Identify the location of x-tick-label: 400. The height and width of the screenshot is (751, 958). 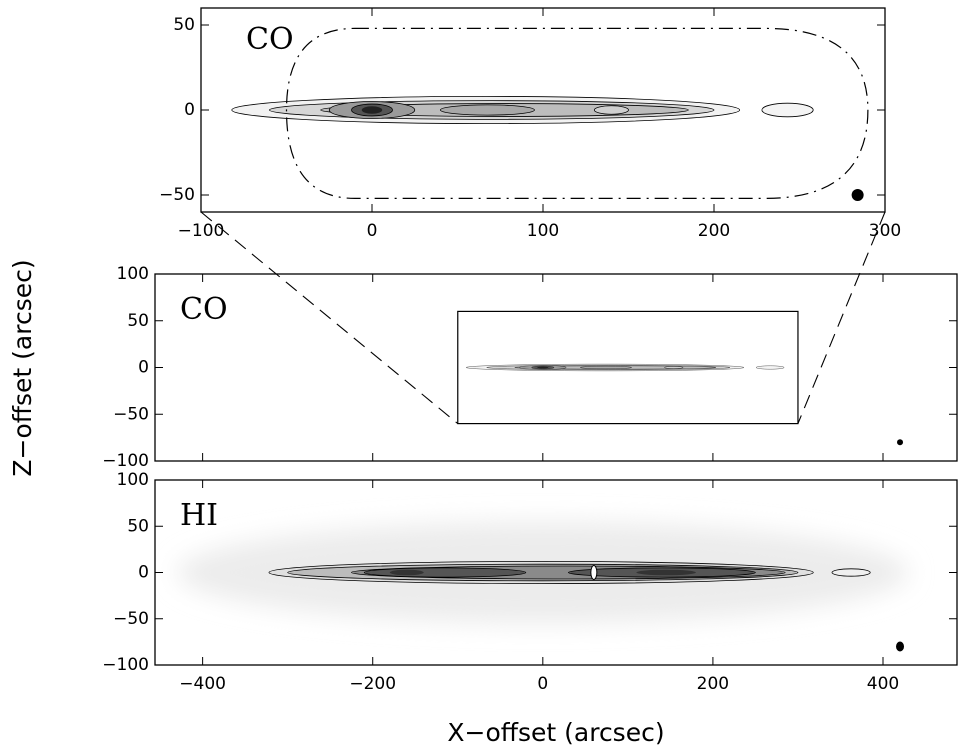
(883, 684).